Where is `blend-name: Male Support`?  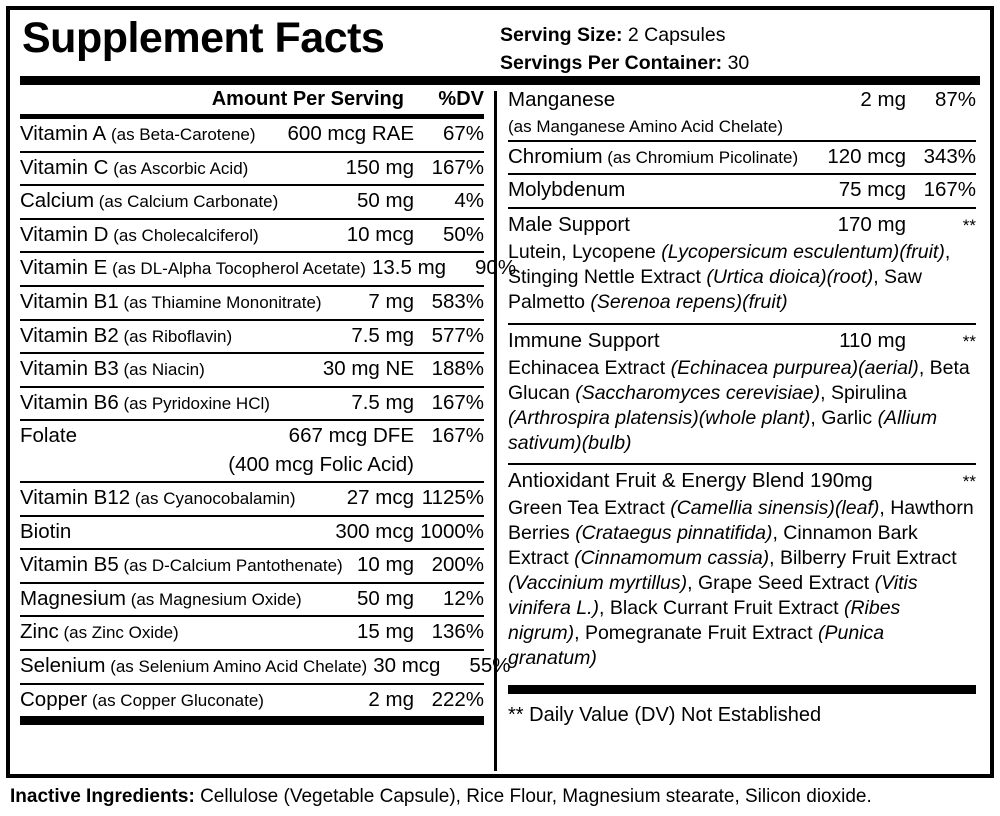 blend-name: Male Support is located at coordinates (569, 224).